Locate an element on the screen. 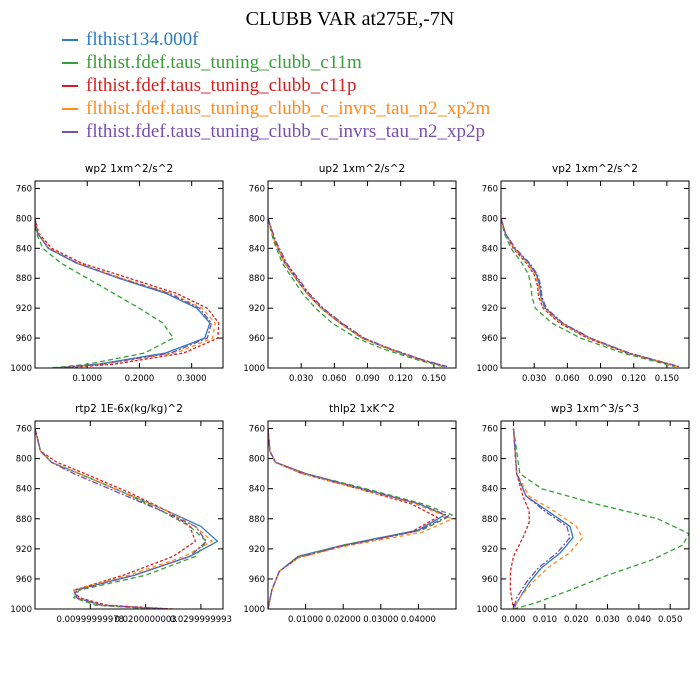 This screenshot has height=700, width=700. subplot-title: vp2 1xm^2/s^2 is located at coordinates (595, 169).